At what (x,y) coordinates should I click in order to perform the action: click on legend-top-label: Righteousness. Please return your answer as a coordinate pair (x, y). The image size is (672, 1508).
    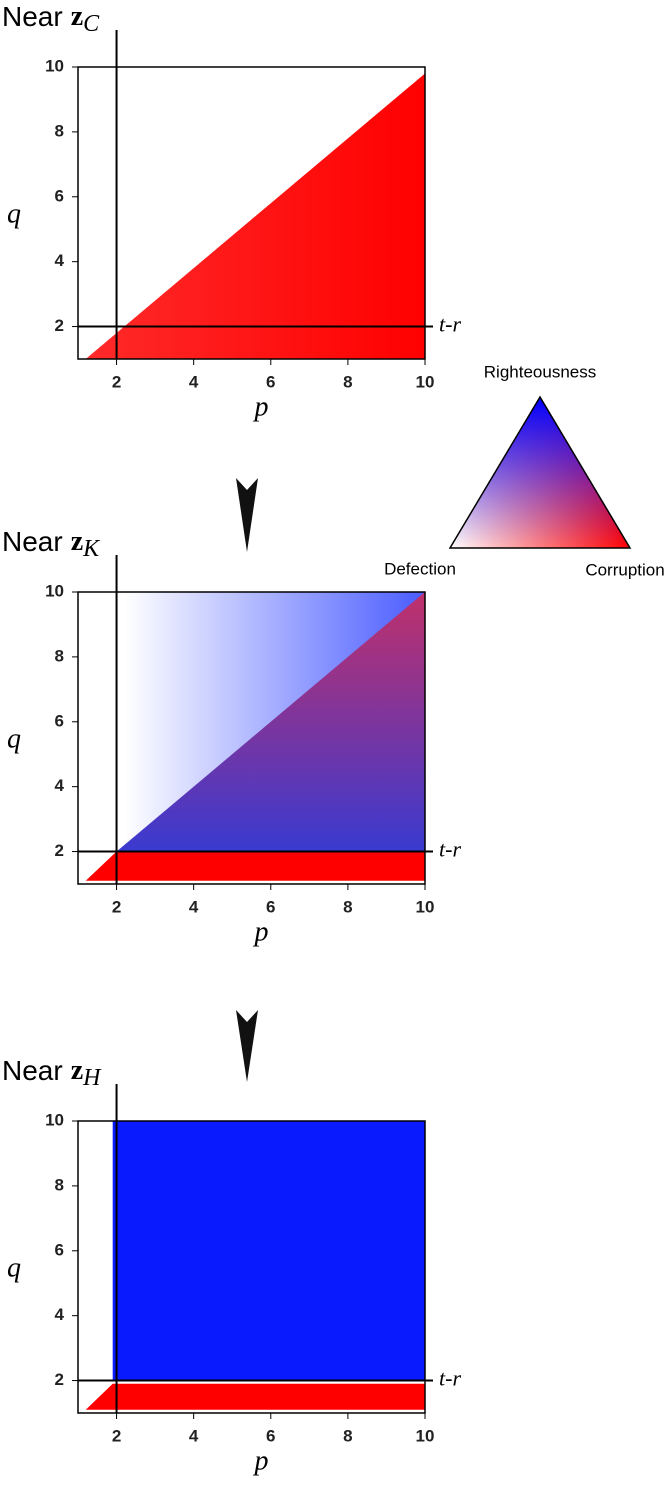
    Looking at the image, I should click on (540, 371).